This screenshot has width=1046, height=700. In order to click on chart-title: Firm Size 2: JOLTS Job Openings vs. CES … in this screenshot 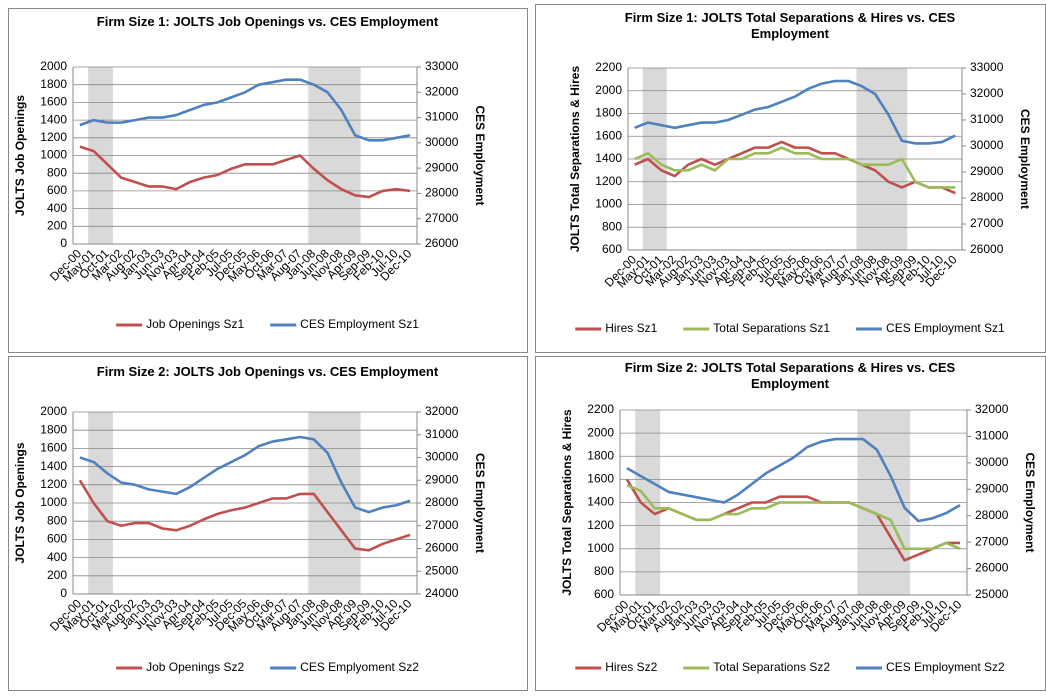, I will do `click(267, 371)`.